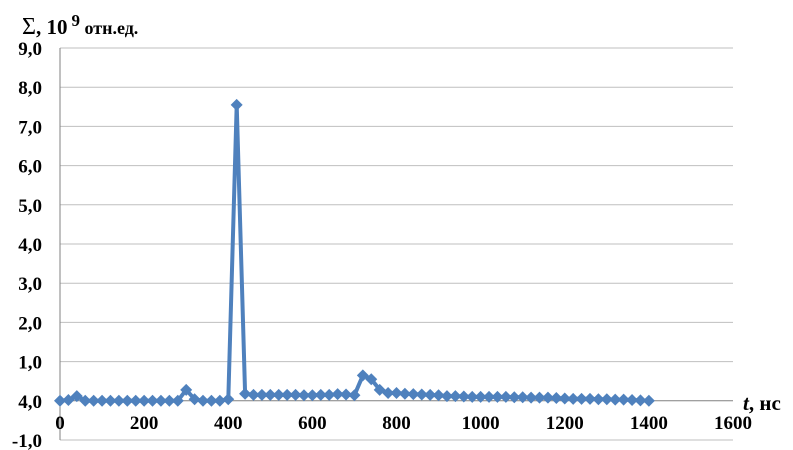 Image resolution: width=793 pixels, height=450 pixels. Describe the element at coordinates (733, 423) in the screenshot. I see `x-tick-label: 1600` at that location.